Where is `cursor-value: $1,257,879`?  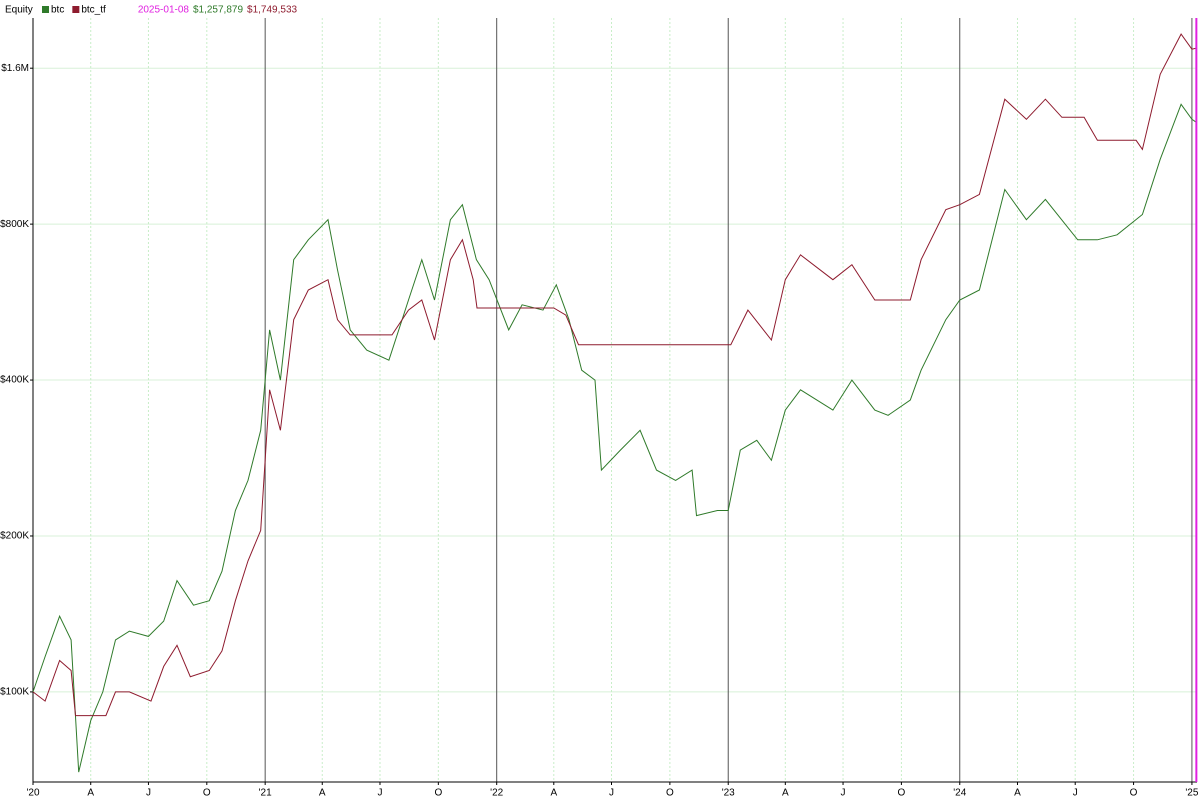 cursor-value: $1,257,879 is located at coordinates (218, 10).